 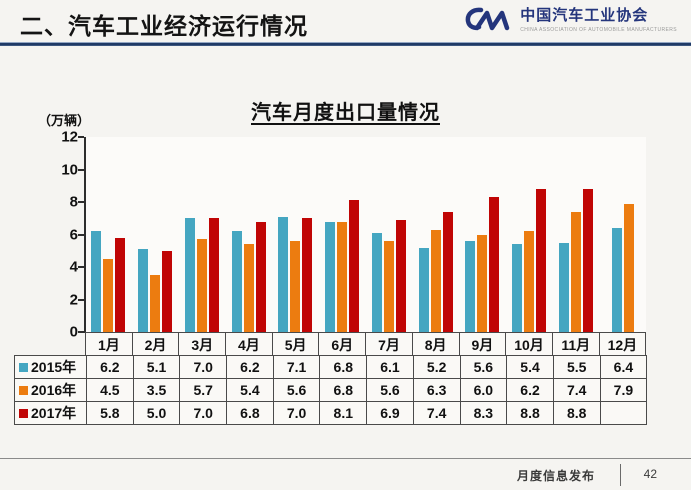 What do you see at coordinates (73, 299) in the screenshot?
I see `y-tick-label: 2` at bounding box center [73, 299].